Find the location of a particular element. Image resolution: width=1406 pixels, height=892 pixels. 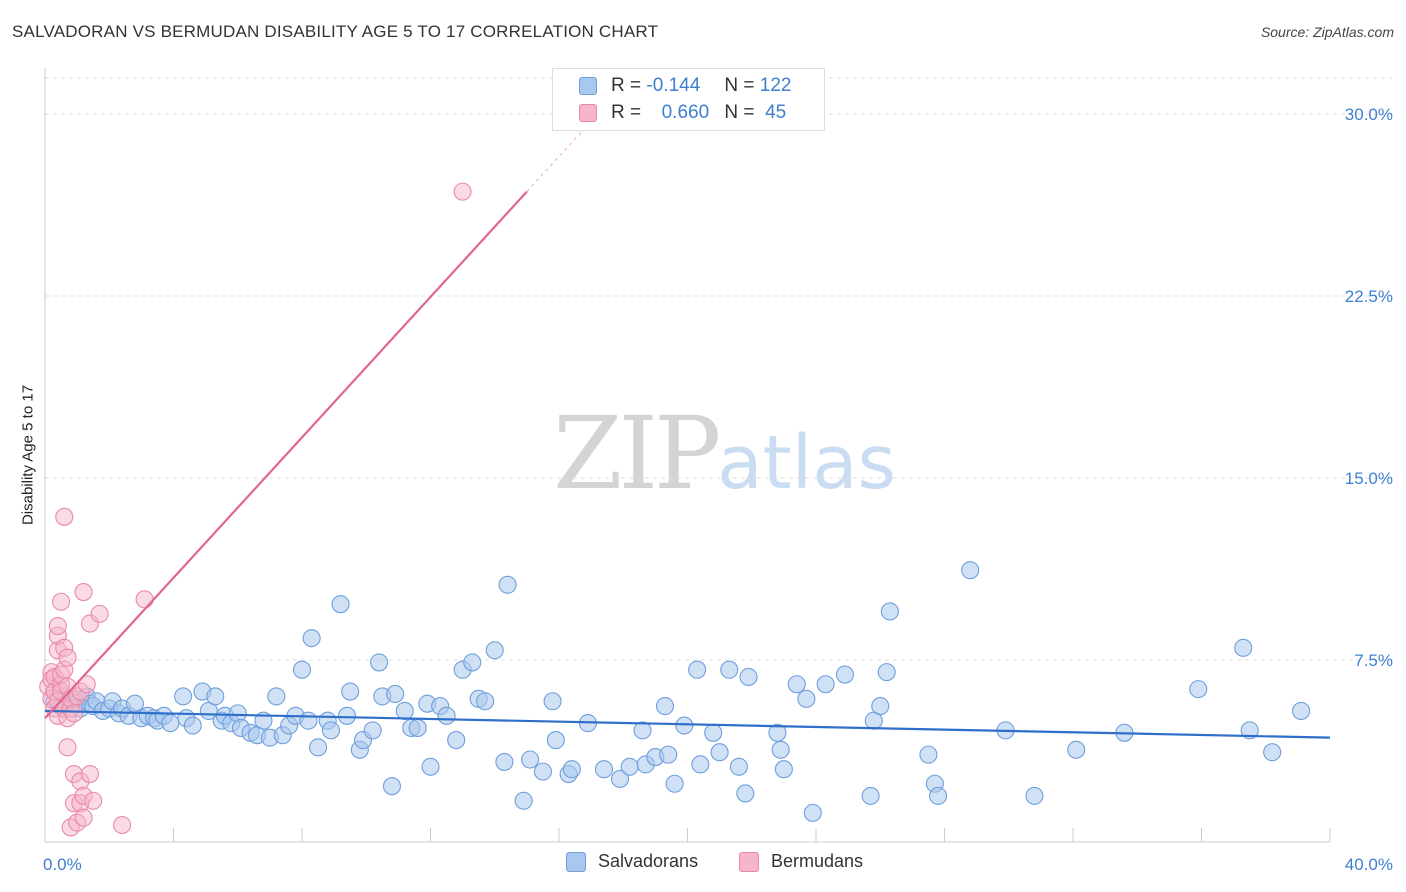

series-legend-bermudans: Bermudans is located at coordinates (801, 861).